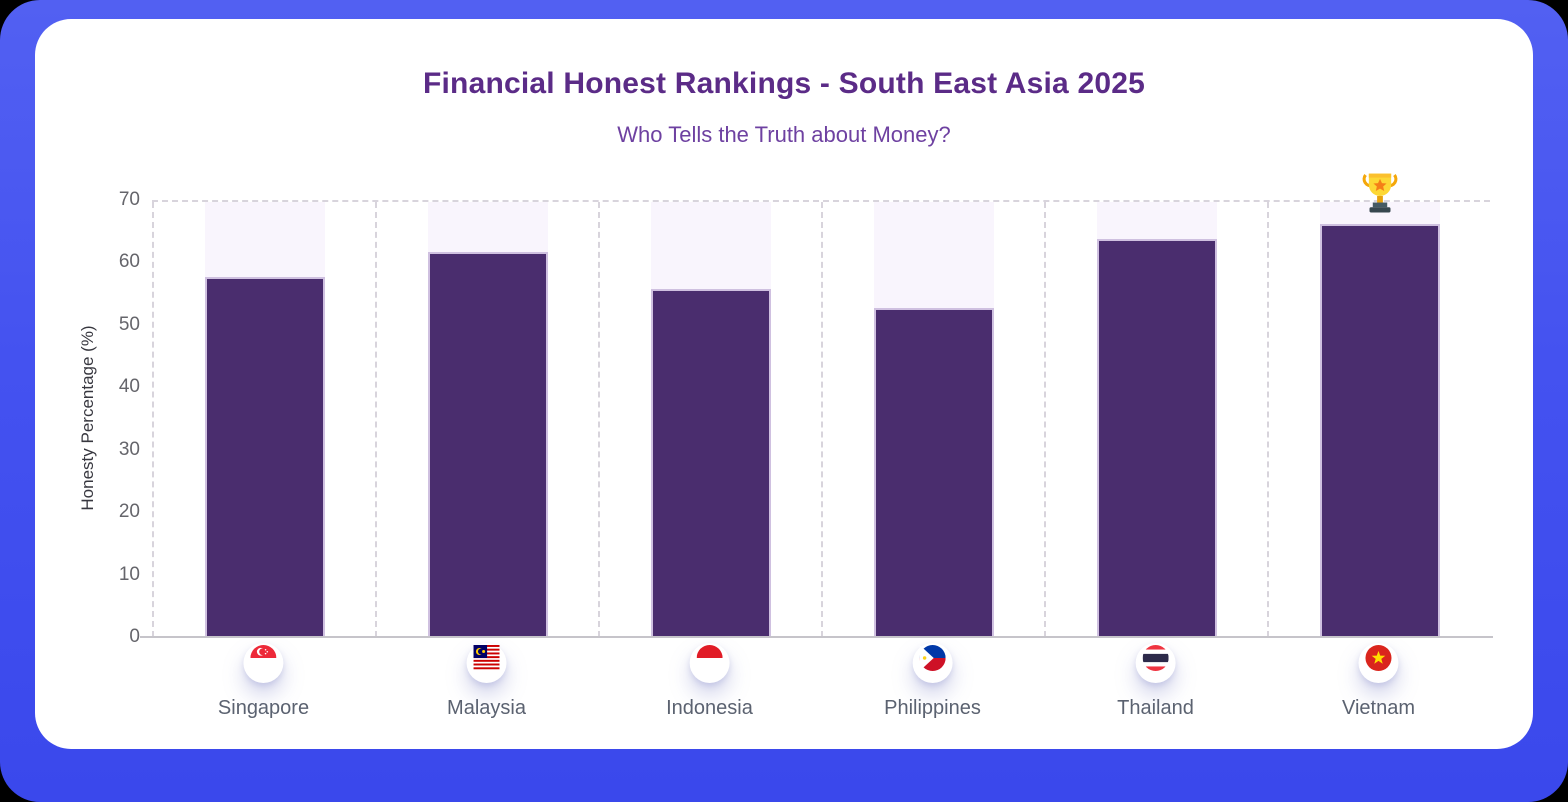  I want to click on y-axis-label: Honesty Percentage (%), so click(87, 418).